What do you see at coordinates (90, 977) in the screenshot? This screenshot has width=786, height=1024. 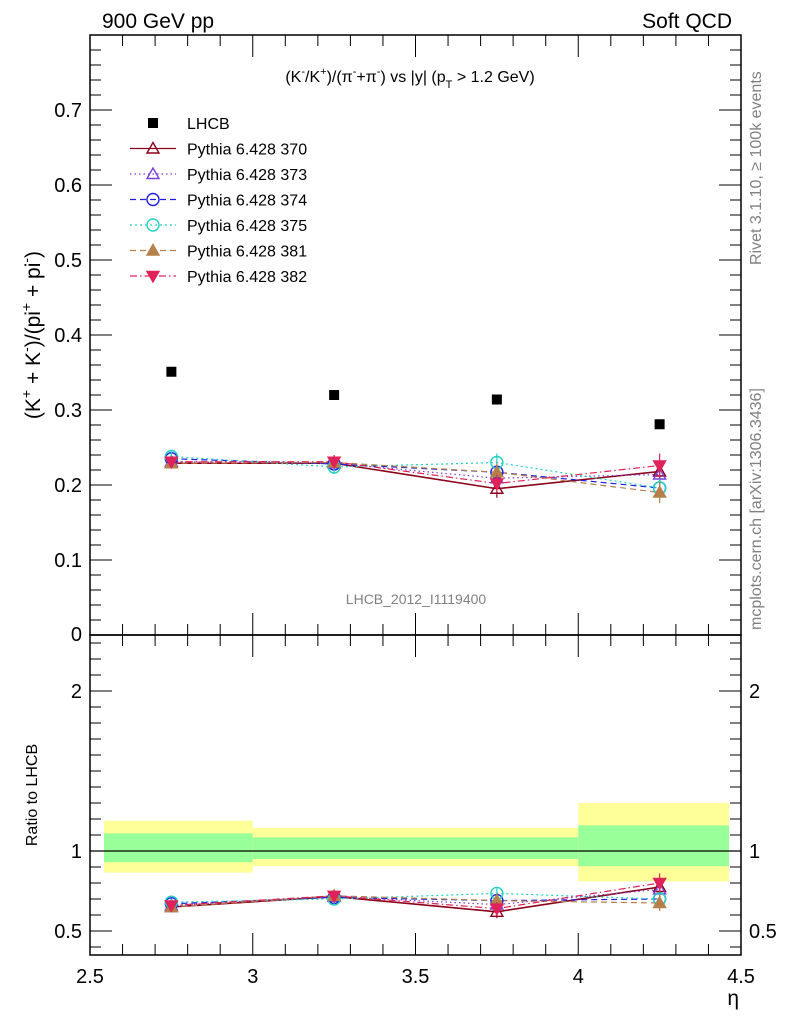 I see `x-tick-label: 2.5` at bounding box center [90, 977].